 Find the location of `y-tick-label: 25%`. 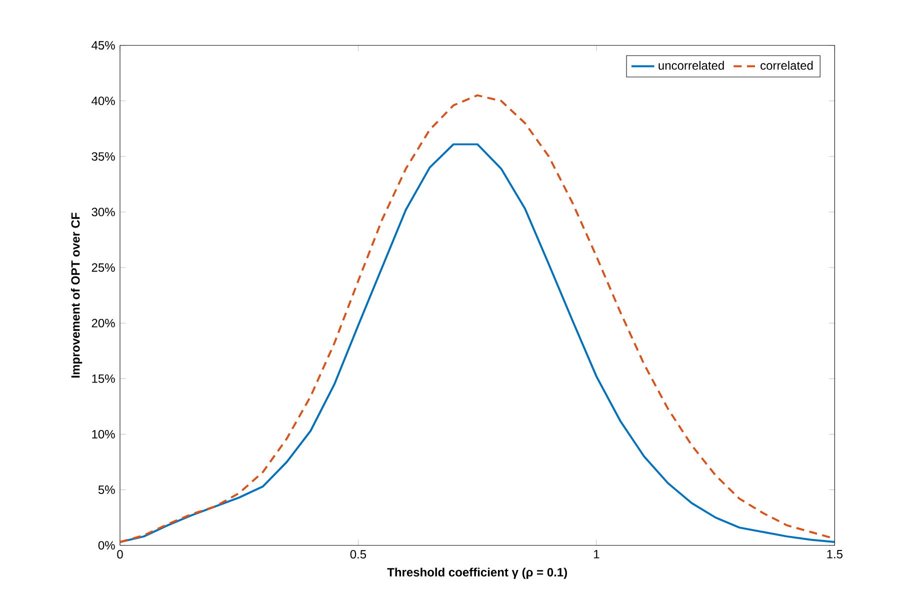

y-tick-label: 25% is located at coordinates (103, 267).